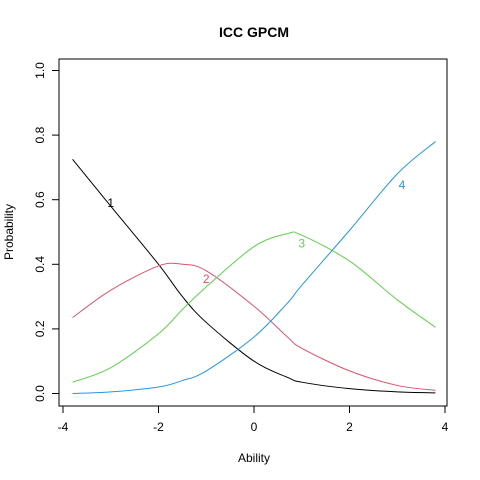 This screenshot has height=480, width=480. Describe the element at coordinates (256, 232) in the screenshot. I see `curve-labels: 1 2 3 4` at that location.